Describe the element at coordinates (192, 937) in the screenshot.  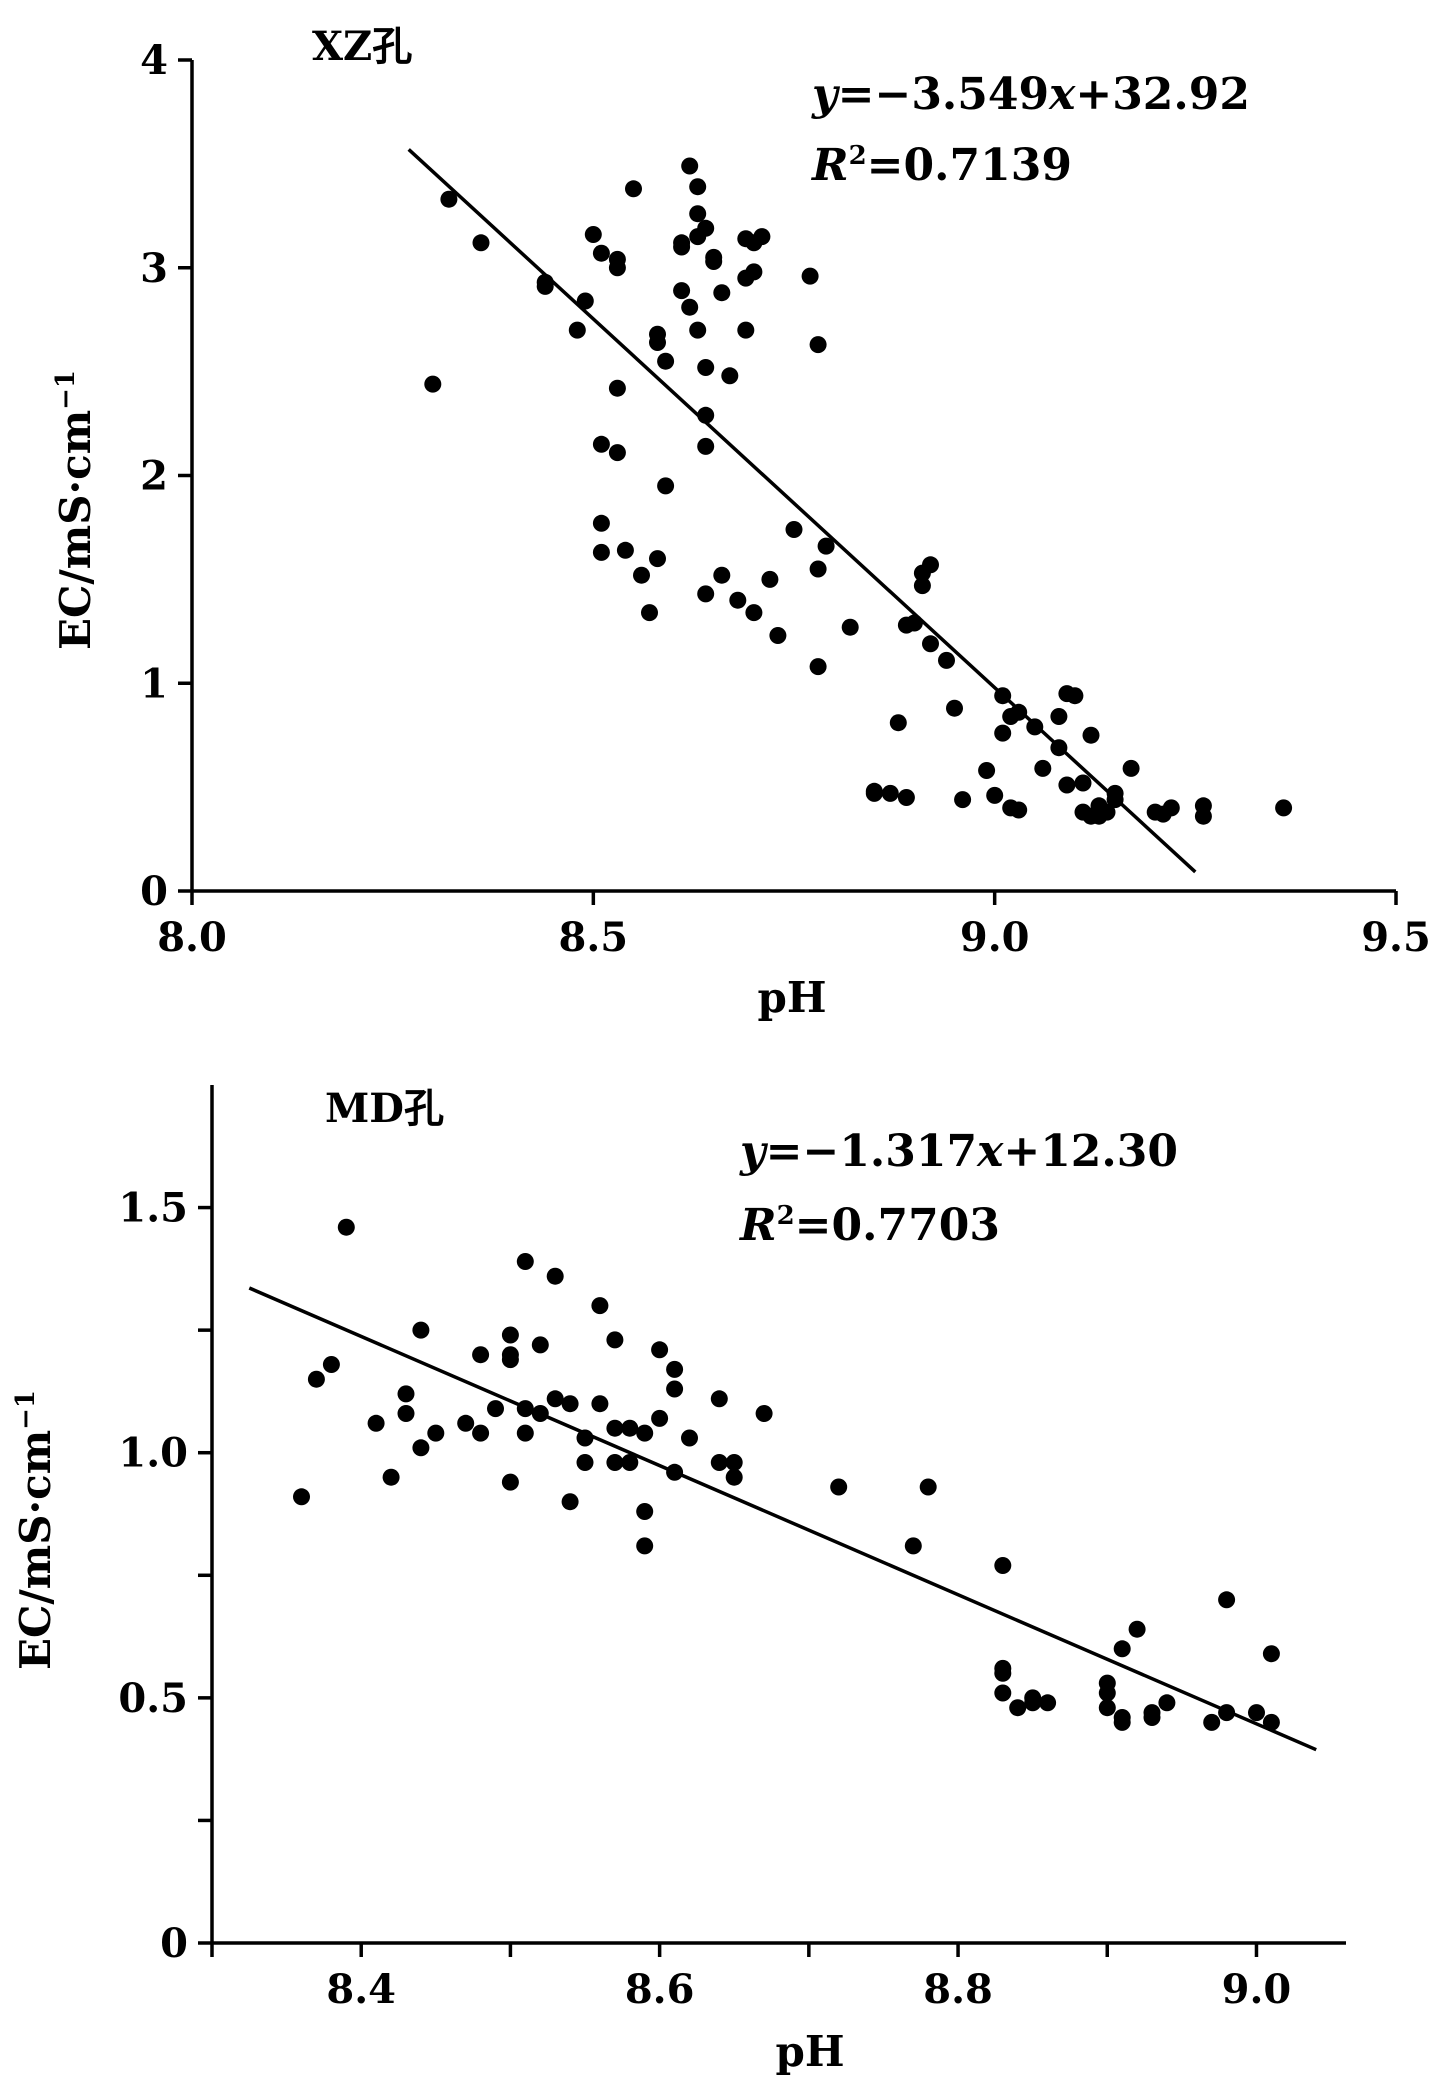
I see `xz-x-tick-label-0: 8.0` at that location.